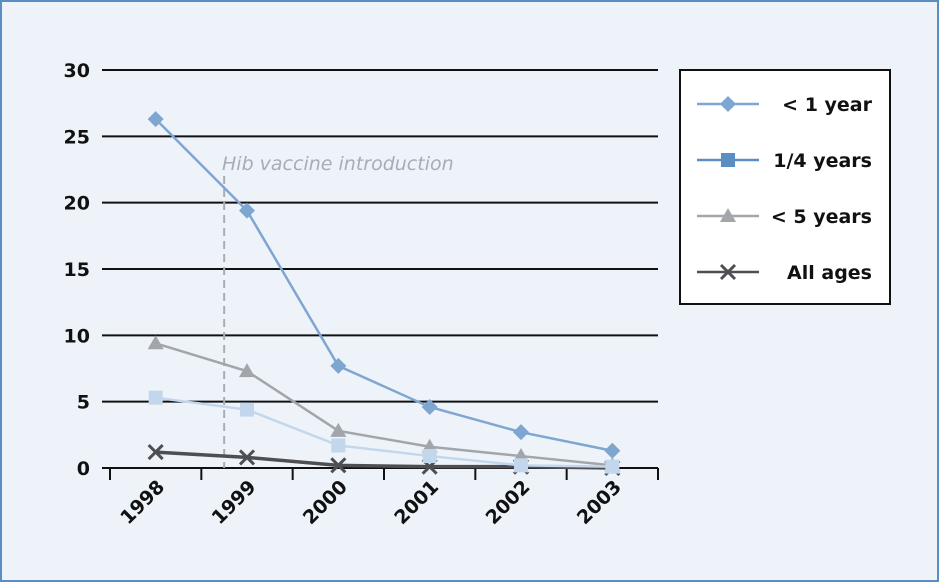 The width and height of the screenshot is (939, 582). Describe the element at coordinates (822, 161) in the screenshot. I see `legend-label: 1/4 years` at that location.